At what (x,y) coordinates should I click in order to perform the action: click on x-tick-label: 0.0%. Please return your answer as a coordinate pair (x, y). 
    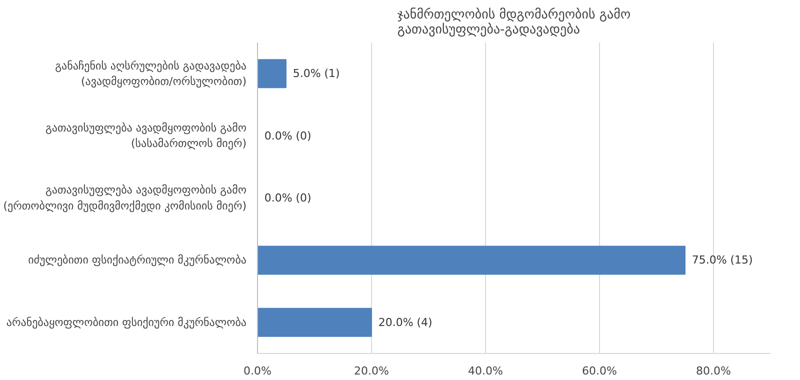
    Looking at the image, I should click on (258, 371).